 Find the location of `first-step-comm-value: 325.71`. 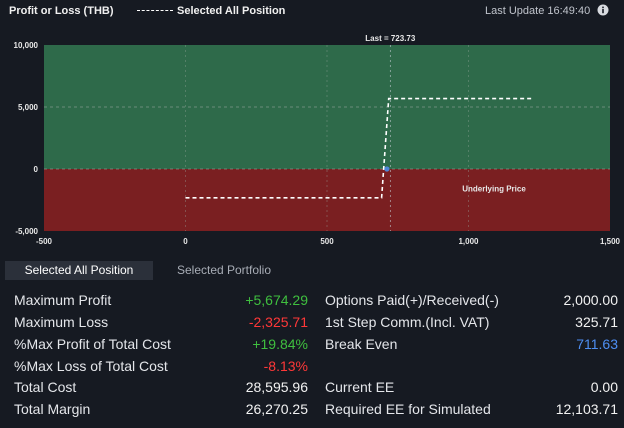

first-step-comm-value: 325.71 is located at coordinates (596, 322).